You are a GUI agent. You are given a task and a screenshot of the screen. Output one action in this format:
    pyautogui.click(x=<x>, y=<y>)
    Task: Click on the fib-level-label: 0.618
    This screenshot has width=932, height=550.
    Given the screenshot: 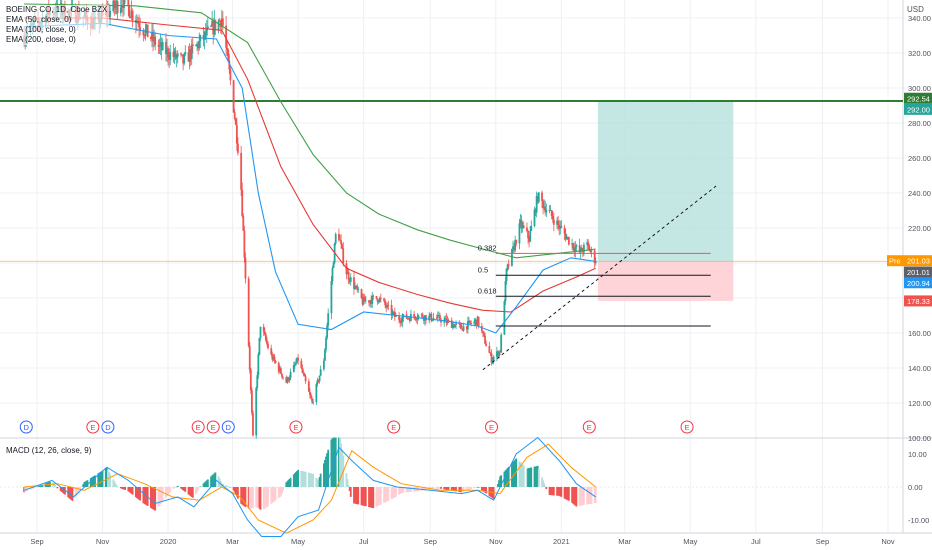 What is the action you would take?
    pyautogui.click(x=487, y=290)
    